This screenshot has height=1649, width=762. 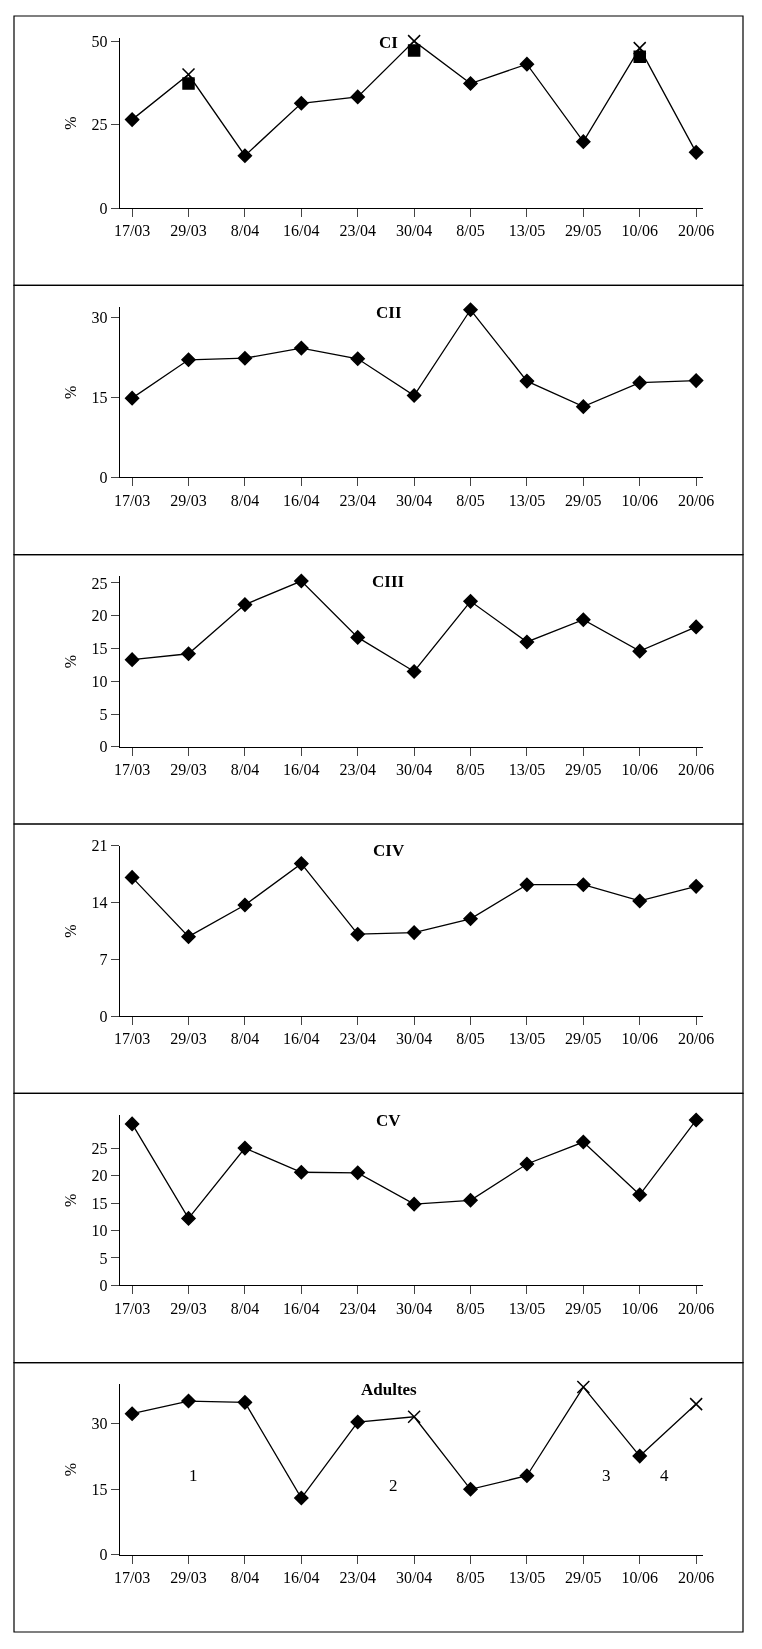 What do you see at coordinates (99, 903) in the screenshot?
I see `y-tick-label: 14` at bounding box center [99, 903].